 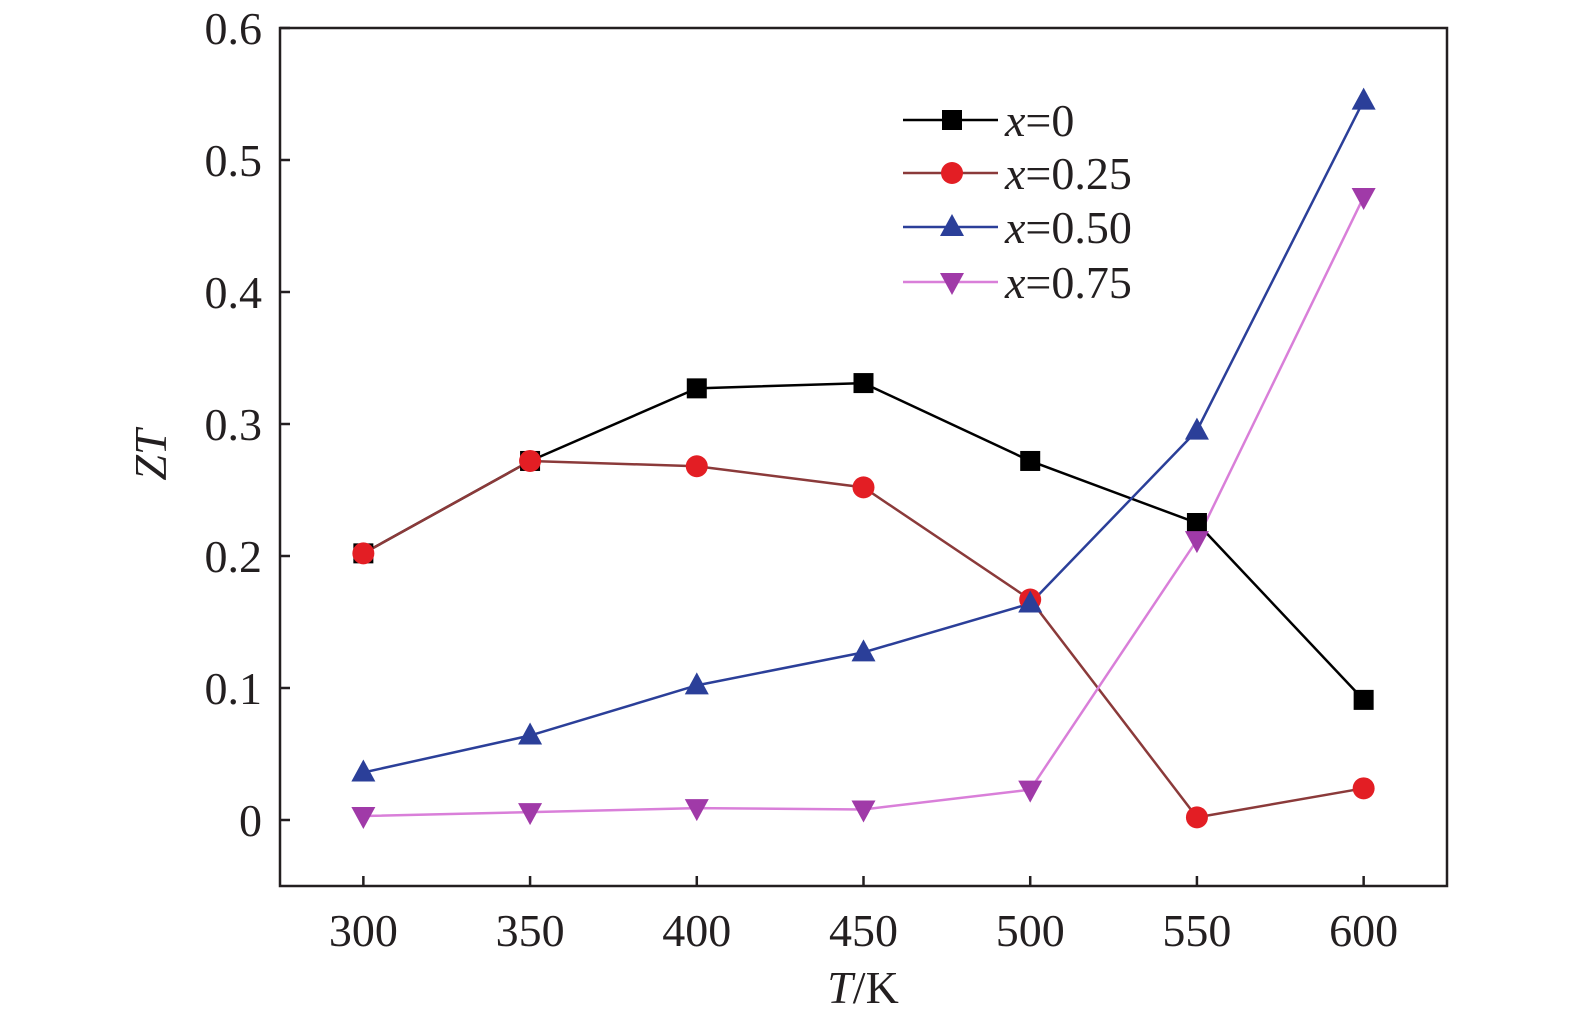 What do you see at coordinates (234, 160) in the screenshot?
I see `y-tick-label: 0.5` at bounding box center [234, 160].